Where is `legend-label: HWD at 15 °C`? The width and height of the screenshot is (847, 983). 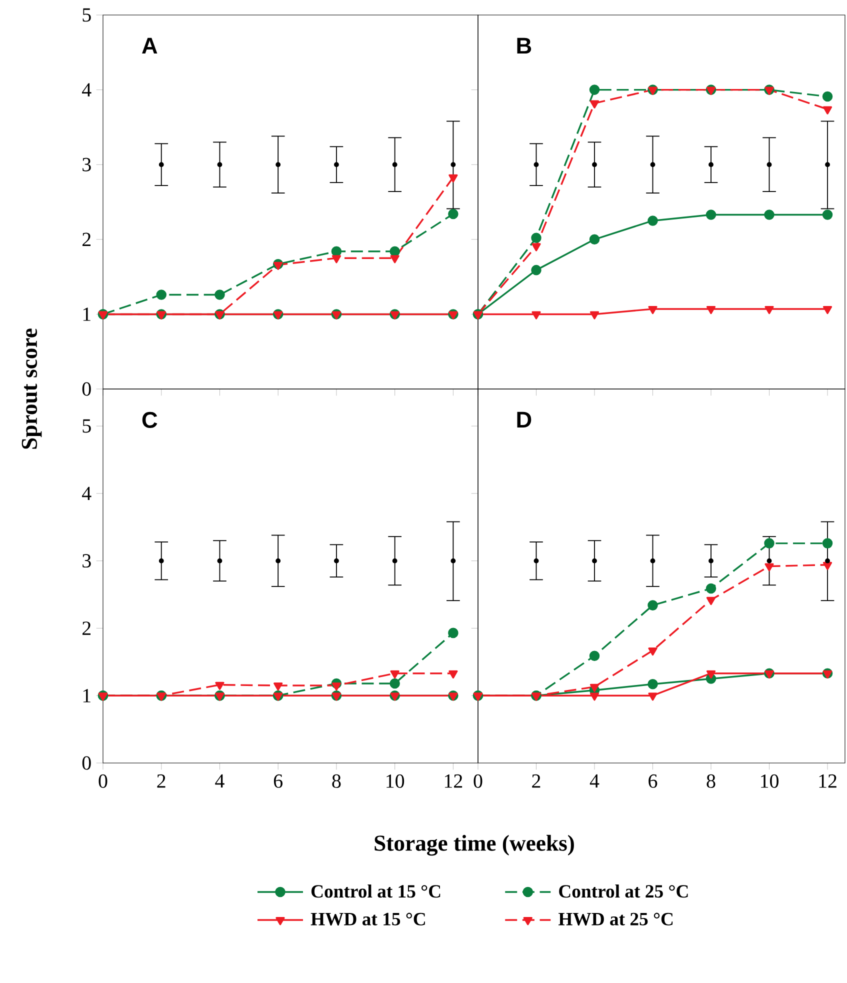 legend-label: HWD at 15 °C is located at coordinates (367, 919).